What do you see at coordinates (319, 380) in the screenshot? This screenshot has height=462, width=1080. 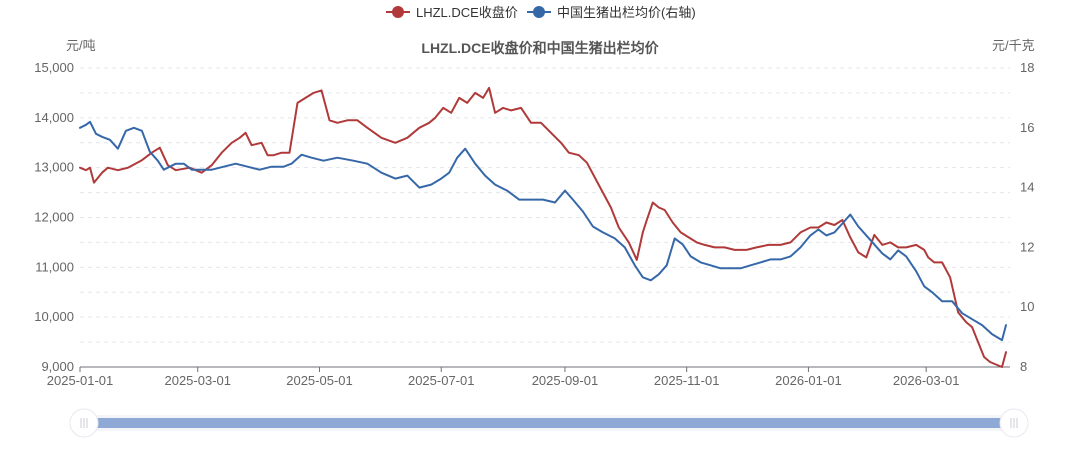 I see `x-tick-label: 2025-05-01` at bounding box center [319, 380].